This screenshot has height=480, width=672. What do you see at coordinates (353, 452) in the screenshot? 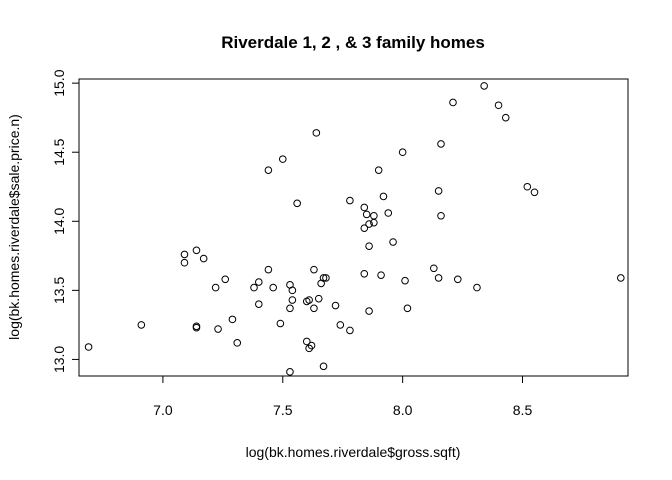
I see `x-axis-title: log(bk.homes.riverdale$gross.sqft)` at bounding box center [353, 452].